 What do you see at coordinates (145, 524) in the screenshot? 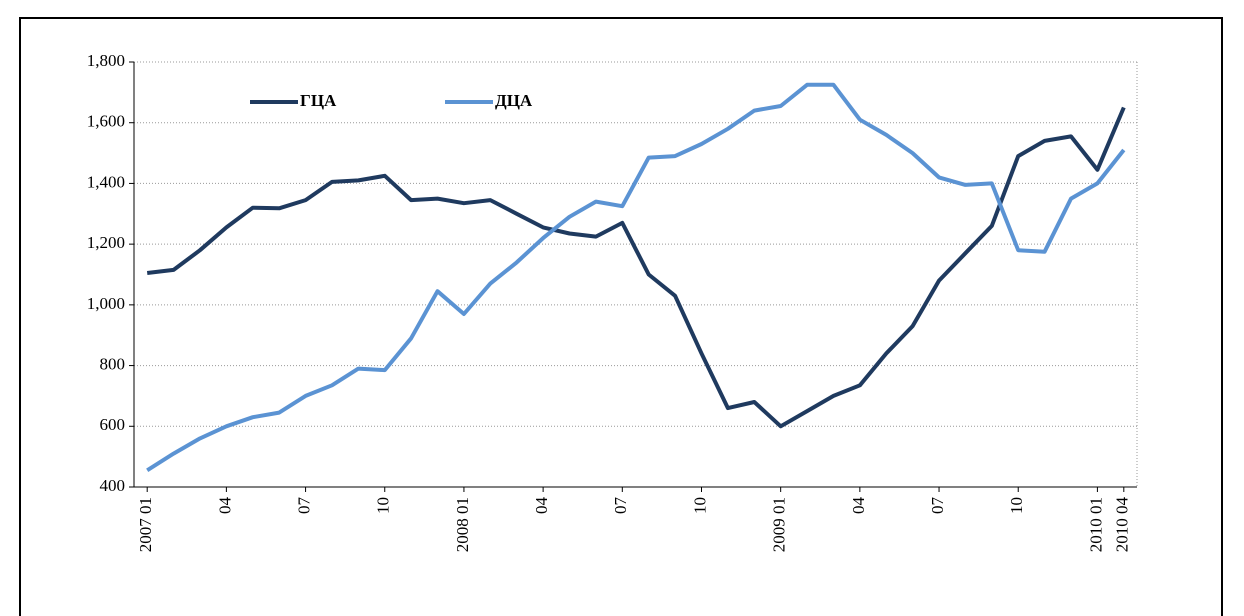
I see `x-tick-label: 2007 01` at bounding box center [145, 524].